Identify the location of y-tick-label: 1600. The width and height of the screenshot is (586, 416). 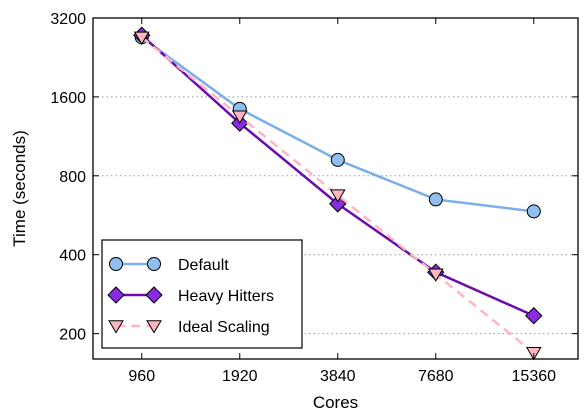
(68, 98).